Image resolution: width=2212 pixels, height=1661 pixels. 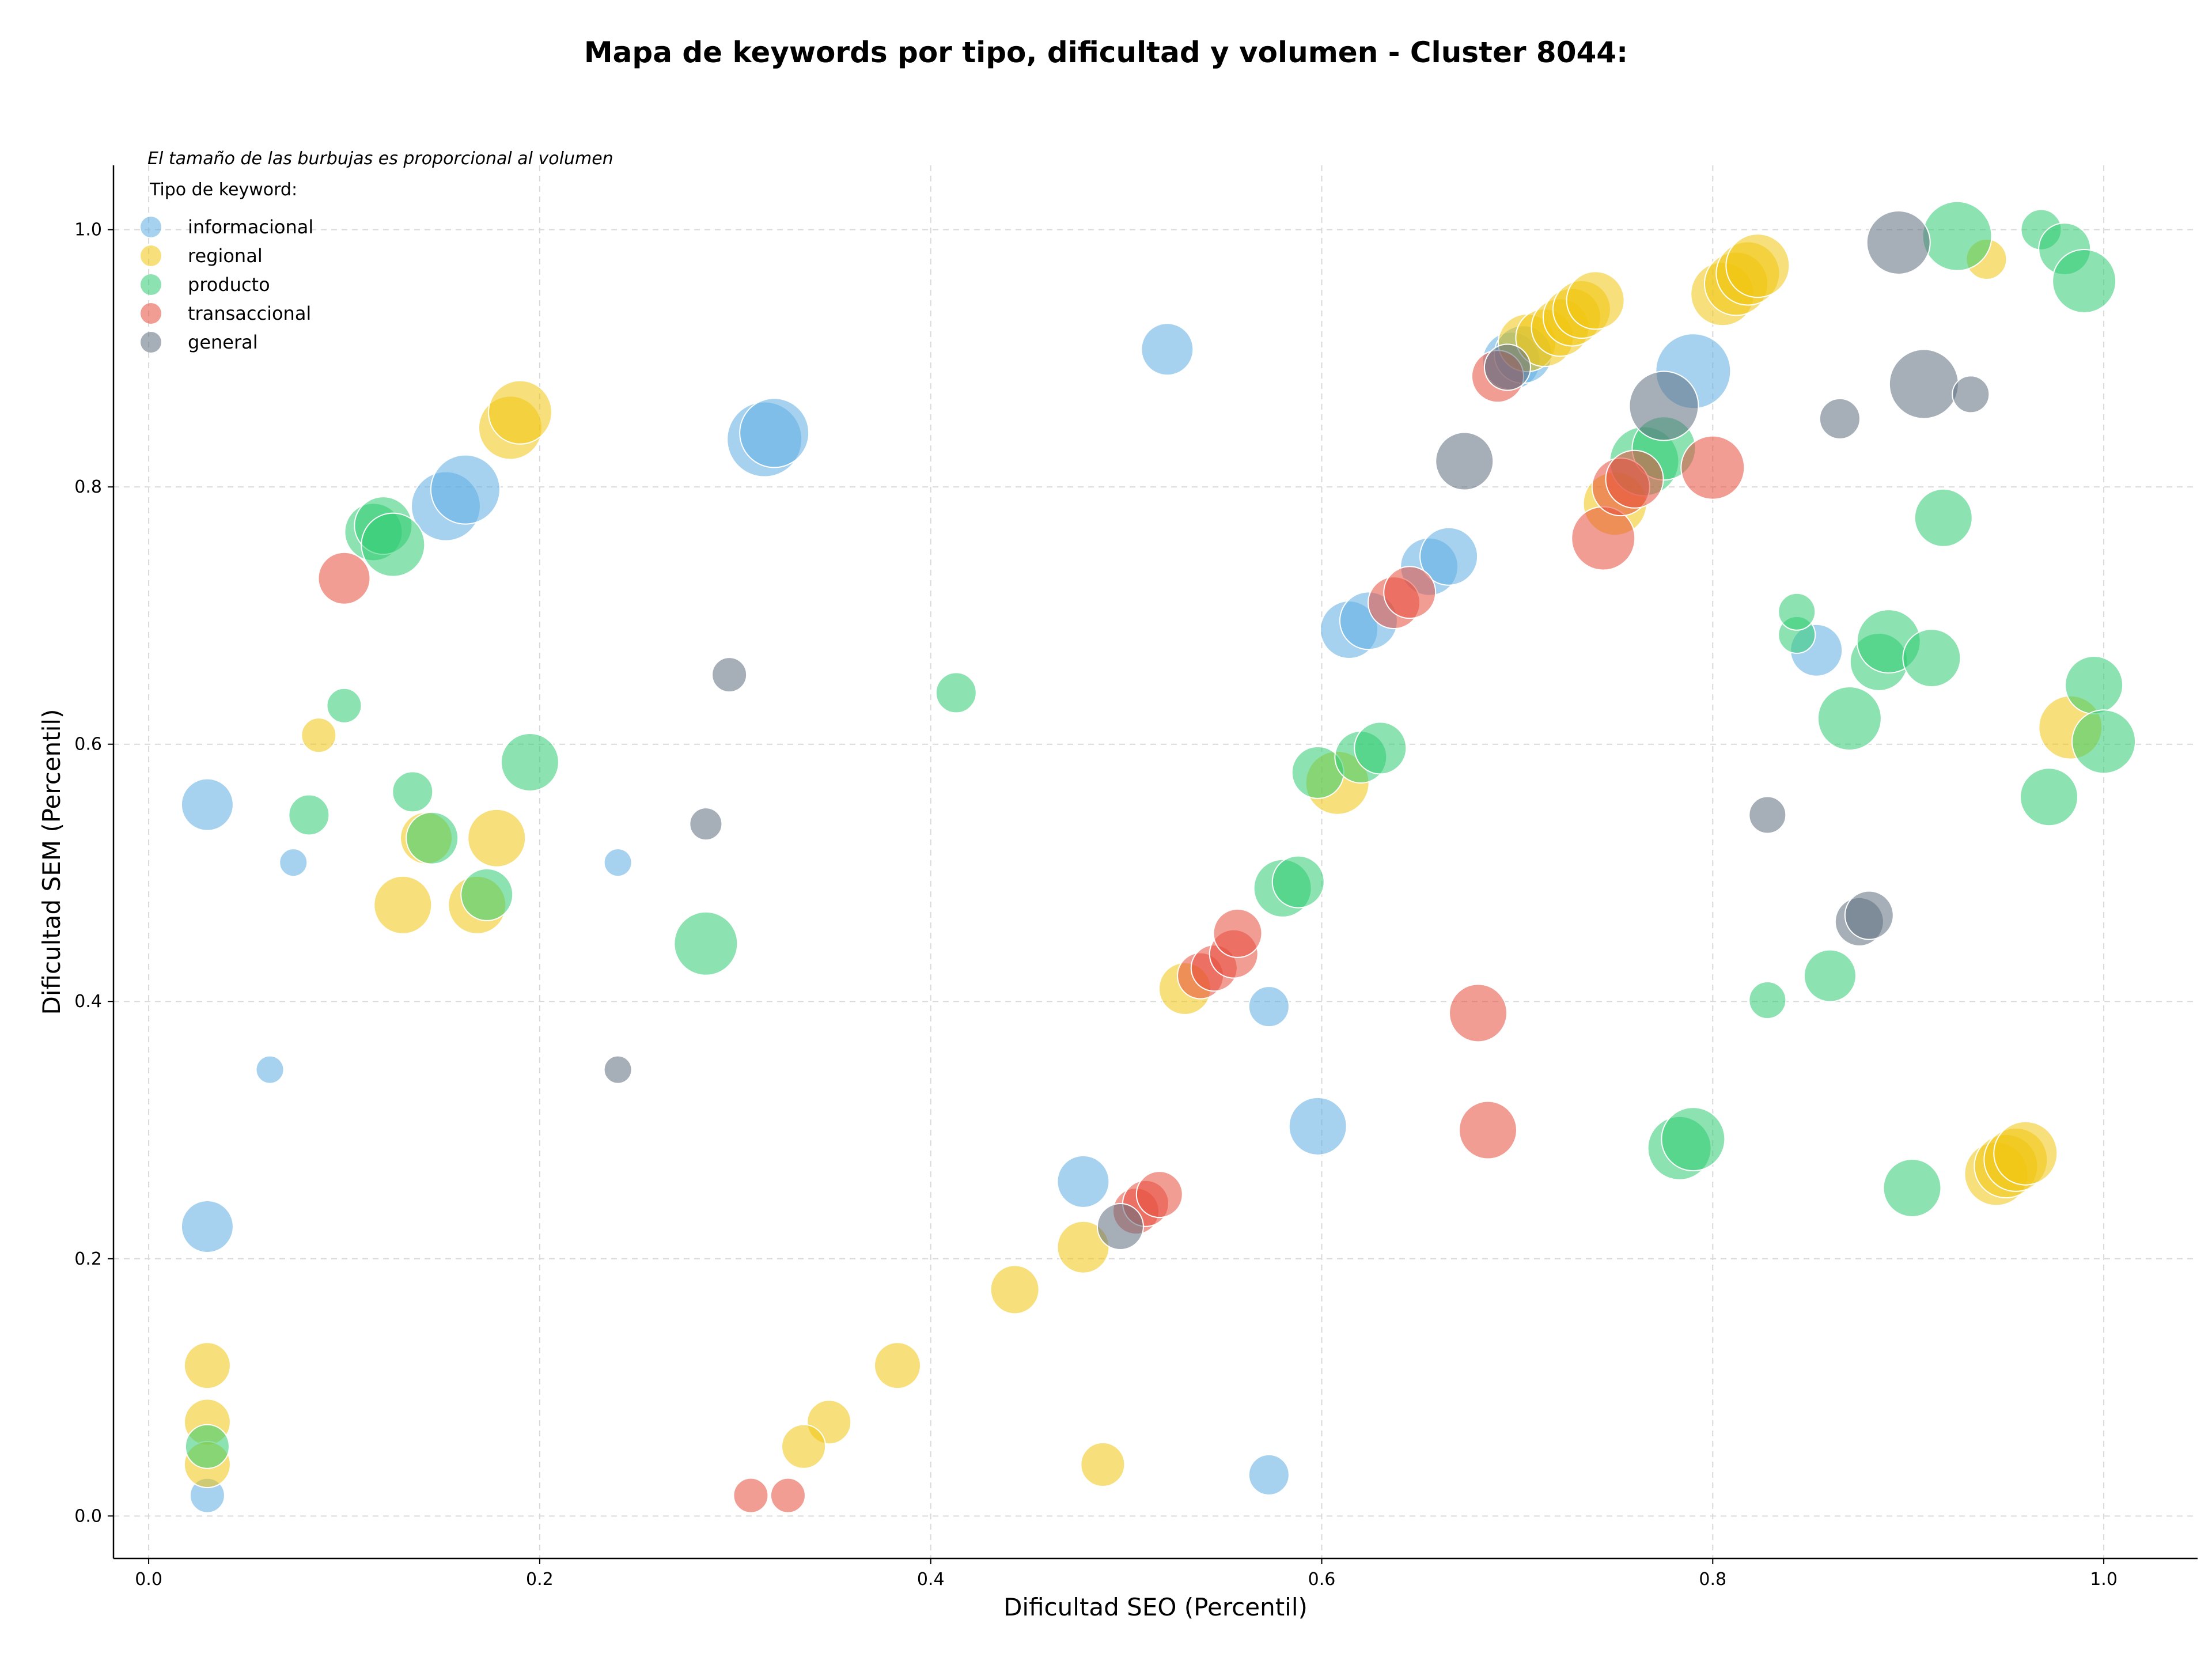 What do you see at coordinates (2104, 1579) in the screenshot?
I see `x-tick-label: 1.0` at bounding box center [2104, 1579].